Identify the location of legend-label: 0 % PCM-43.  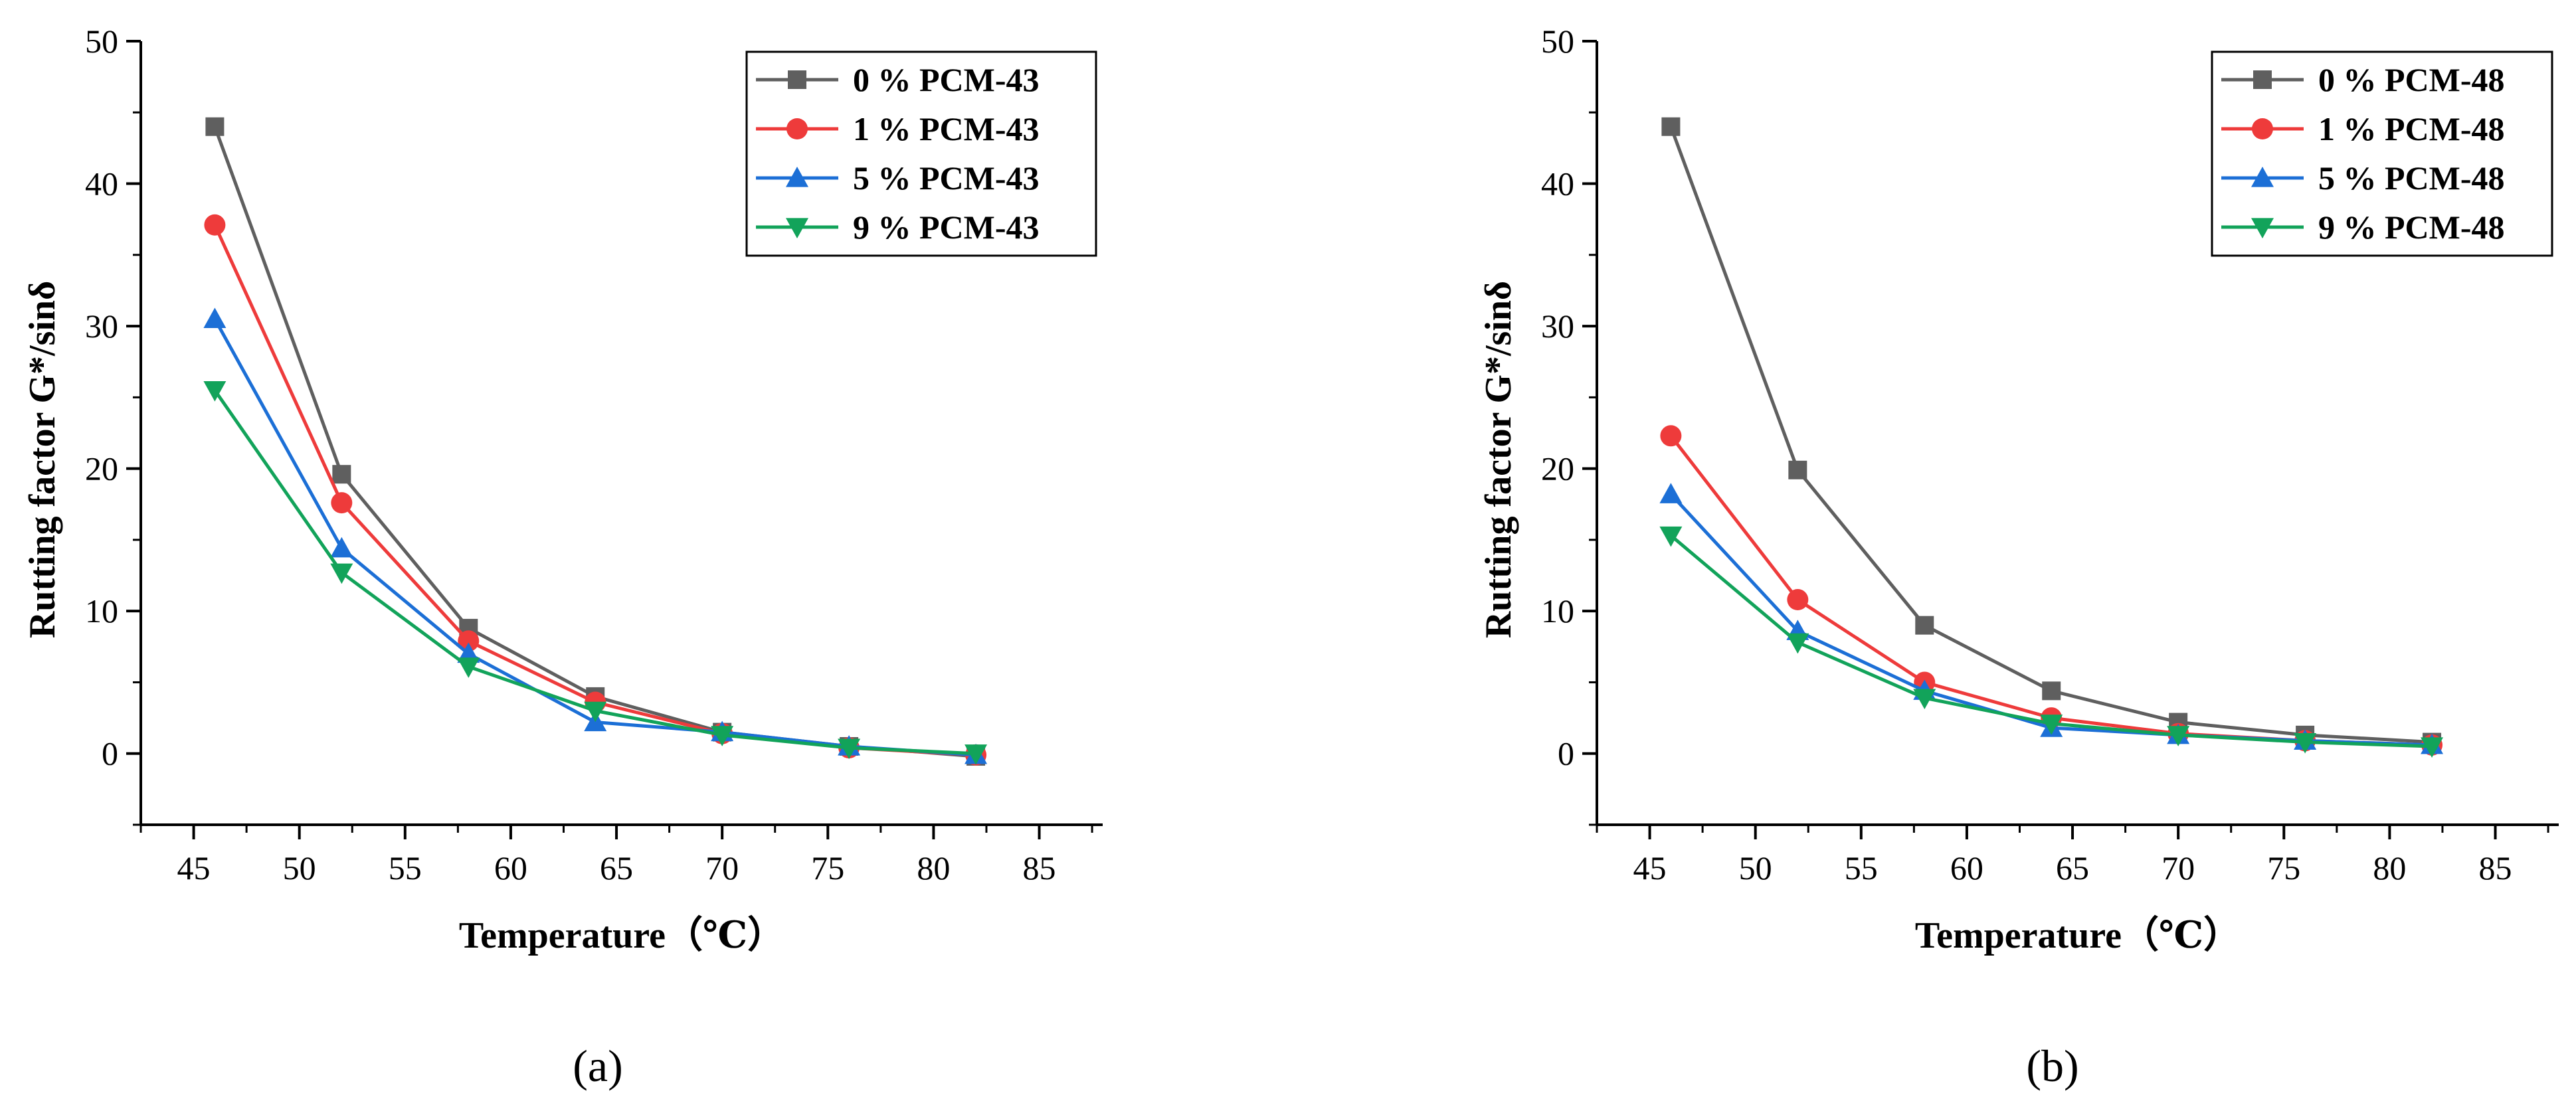
(946, 79).